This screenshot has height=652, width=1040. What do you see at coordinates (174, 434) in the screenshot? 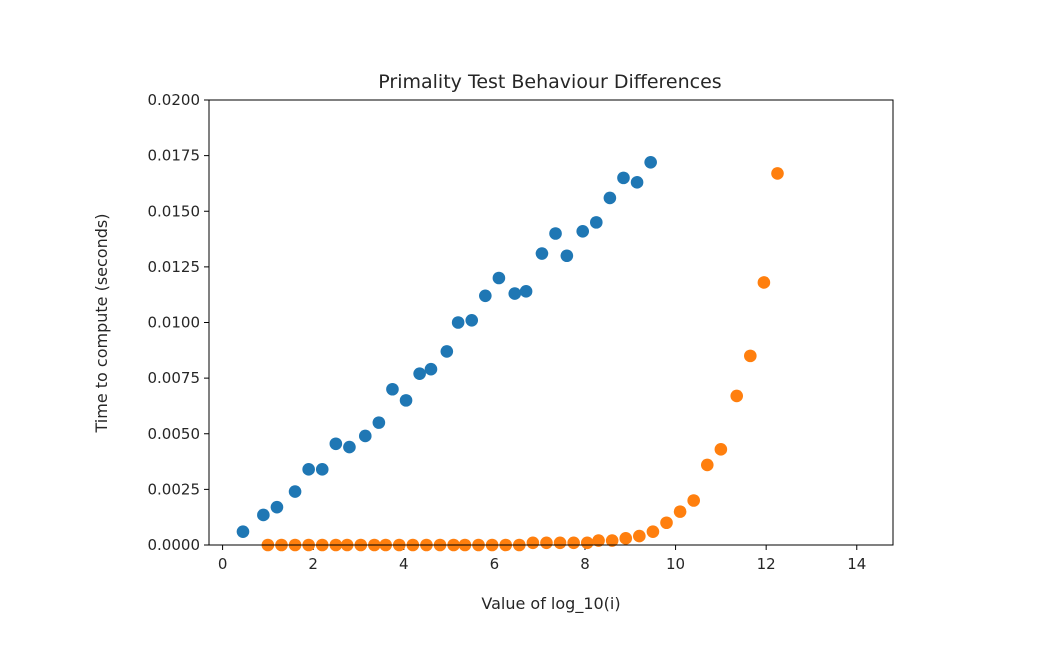
I see `y-tick-label: 0.0050` at bounding box center [174, 434].